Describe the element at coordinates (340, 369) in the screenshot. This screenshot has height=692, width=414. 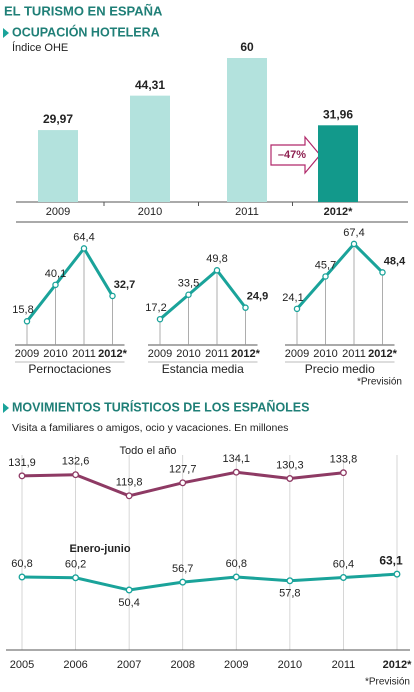
I see `panel-title: Precio medio` at that location.